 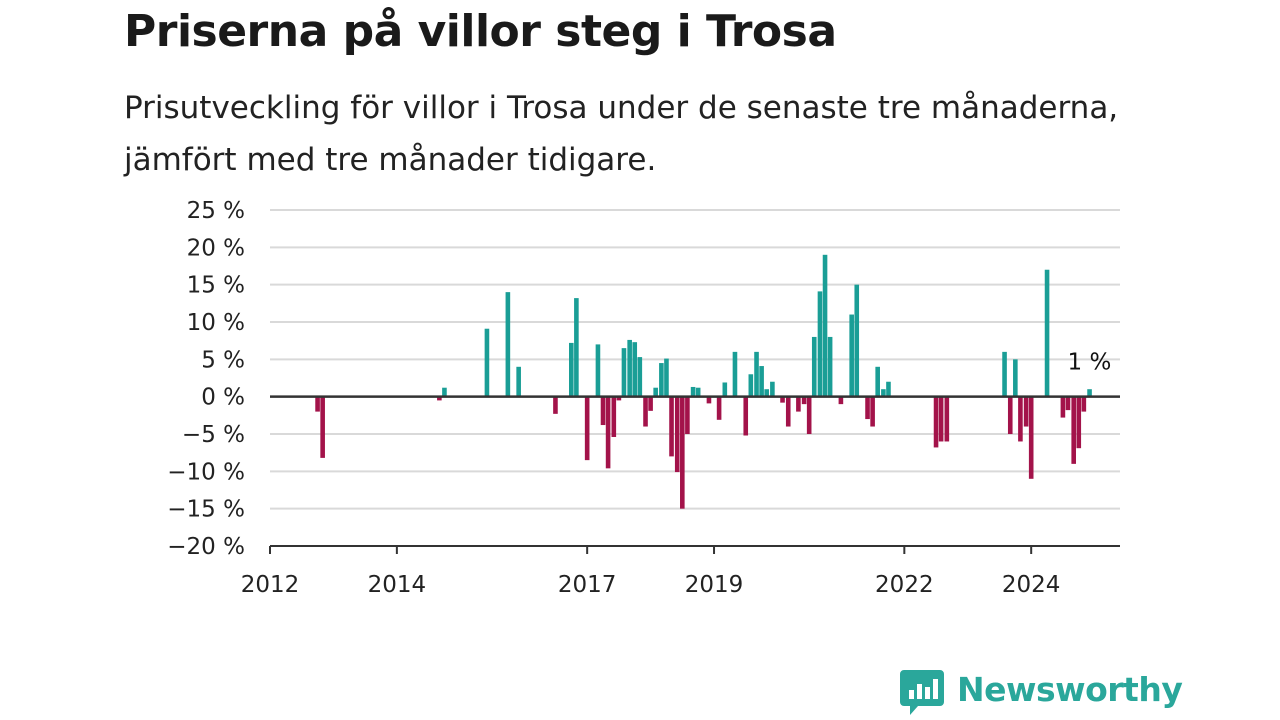 I want to click on y-tick-label: −20 %, so click(x=206, y=547).